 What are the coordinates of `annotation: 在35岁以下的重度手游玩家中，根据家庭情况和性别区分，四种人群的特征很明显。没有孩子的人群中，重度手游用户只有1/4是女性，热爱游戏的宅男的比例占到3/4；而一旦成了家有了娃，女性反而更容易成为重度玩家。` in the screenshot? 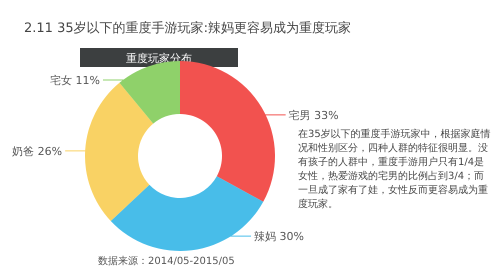 It's located at (395, 170).